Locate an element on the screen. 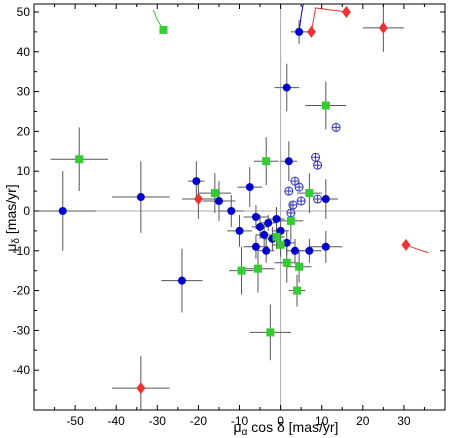 Image resolution: width=458 pixels, height=438 pixels. y-tick-label: 10 is located at coordinates (24, 171).